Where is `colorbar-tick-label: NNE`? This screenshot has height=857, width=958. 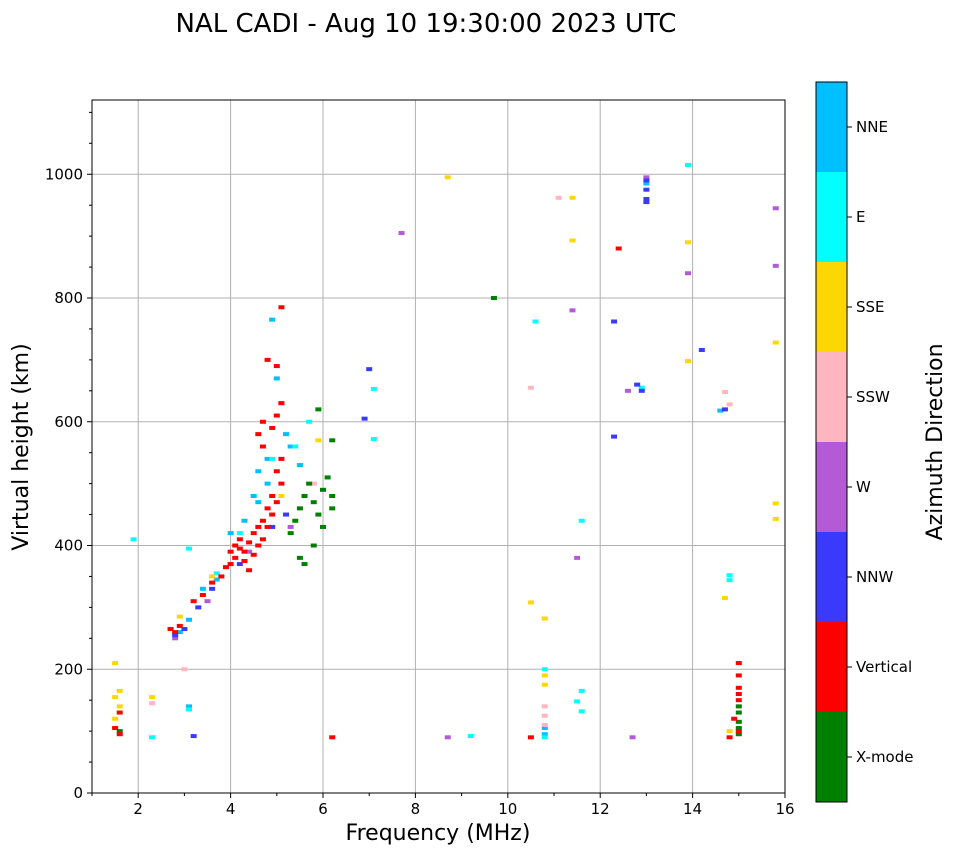 colorbar-tick-label: NNE is located at coordinates (872, 127).